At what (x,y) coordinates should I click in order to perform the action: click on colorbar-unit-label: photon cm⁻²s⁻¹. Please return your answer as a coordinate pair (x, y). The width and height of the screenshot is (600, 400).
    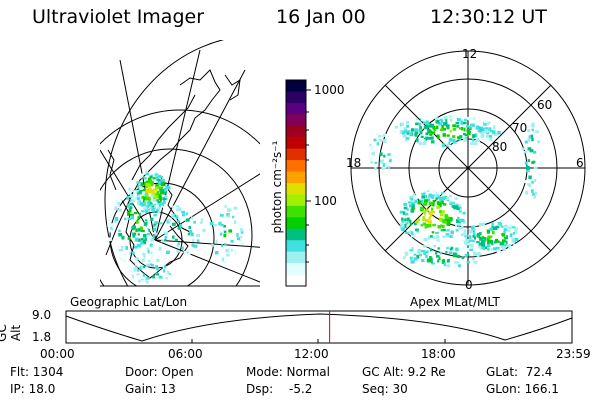
    Looking at the image, I should click on (277, 187).